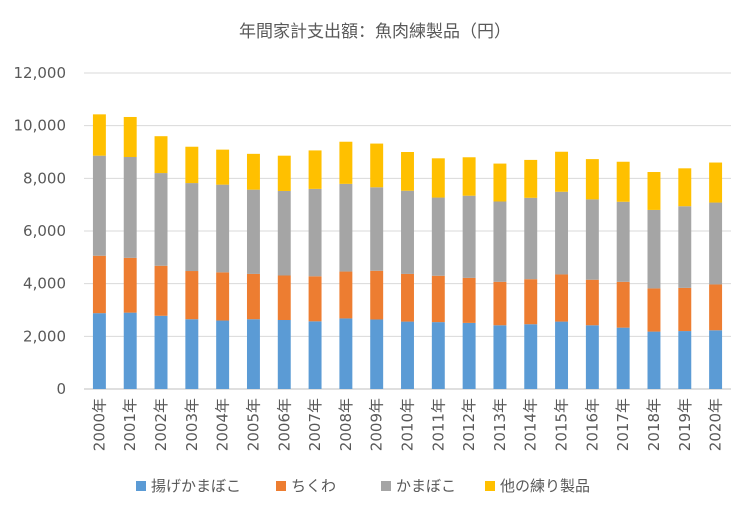 Image resolution: width=750 pixels, height=518 pixels. Describe the element at coordinates (192, 424) in the screenshot. I see `x-tick-label: 2003年` at that location.